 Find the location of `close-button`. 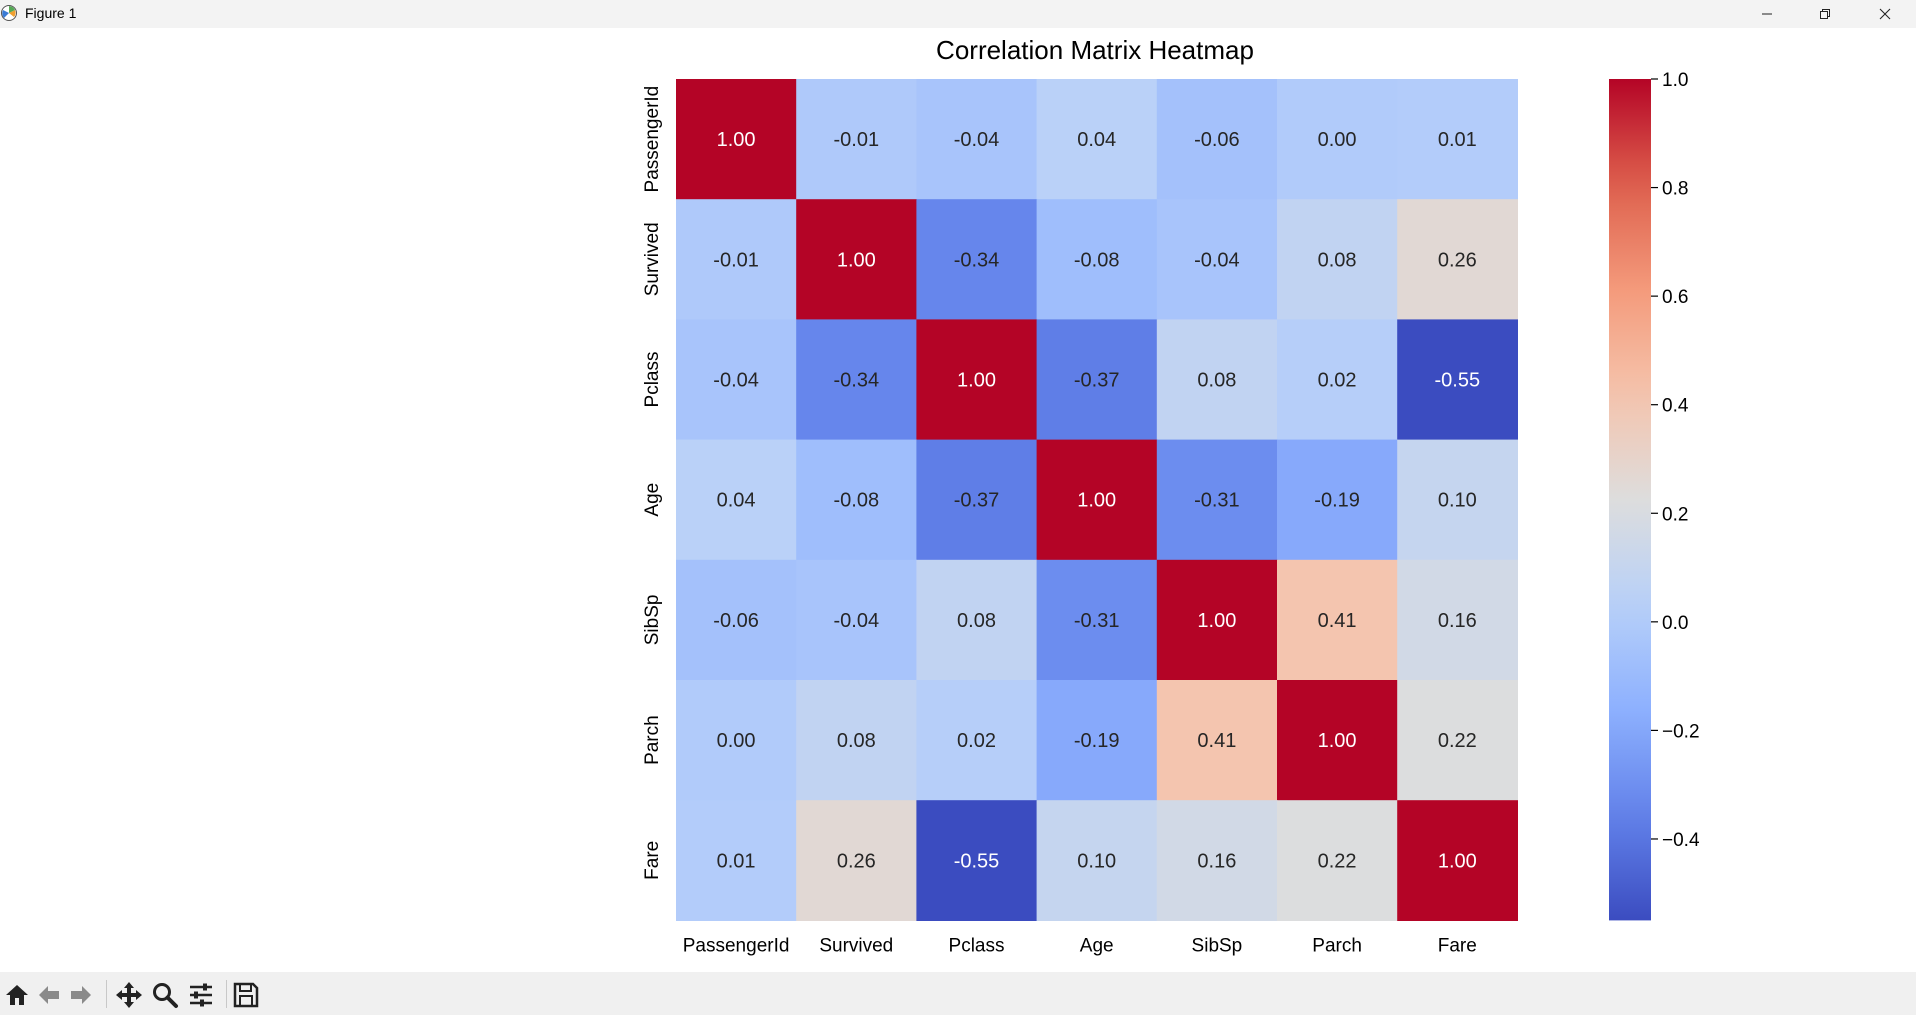

close-button is located at coordinates (1885, 14).